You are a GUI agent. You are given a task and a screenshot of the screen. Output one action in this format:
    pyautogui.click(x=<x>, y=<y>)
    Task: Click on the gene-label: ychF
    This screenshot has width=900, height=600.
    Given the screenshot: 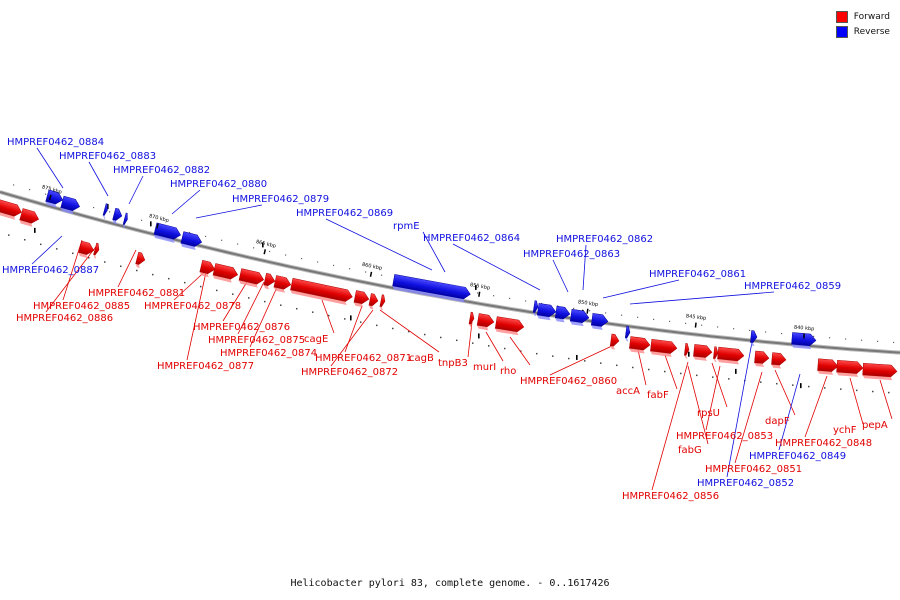 What is the action you would take?
    pyautogui.click(x=845, y=430)
    